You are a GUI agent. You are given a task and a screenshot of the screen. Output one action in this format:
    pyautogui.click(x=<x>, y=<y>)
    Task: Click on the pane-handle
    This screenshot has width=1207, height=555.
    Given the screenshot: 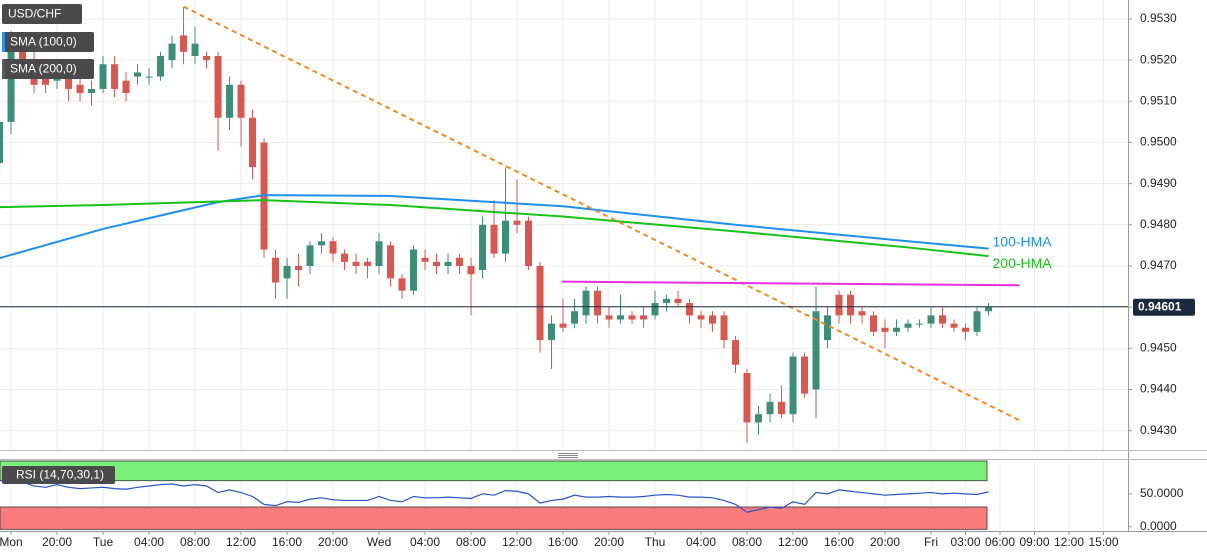 What is the action you would take?
    pyautogui.click(x=568, y=455)
    